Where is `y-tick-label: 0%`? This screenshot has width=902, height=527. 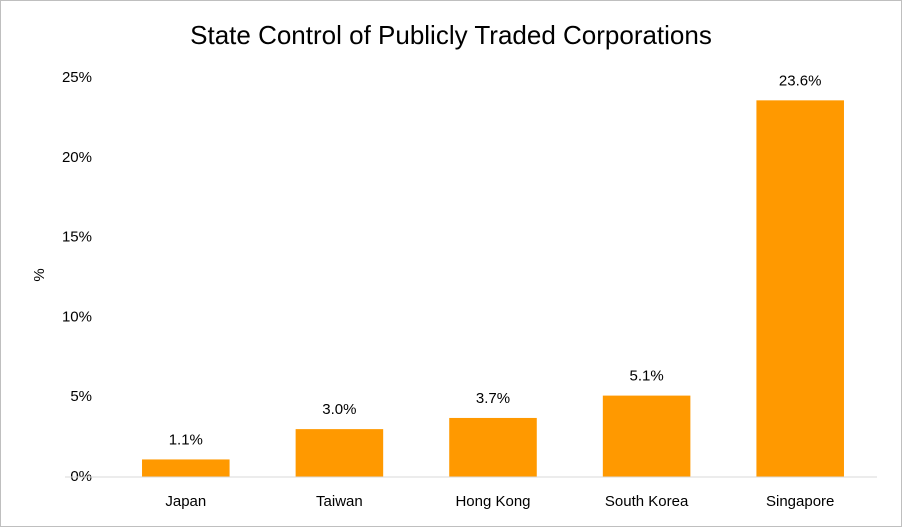 y-tick-label: 0% is located at coordinates (81, 476).